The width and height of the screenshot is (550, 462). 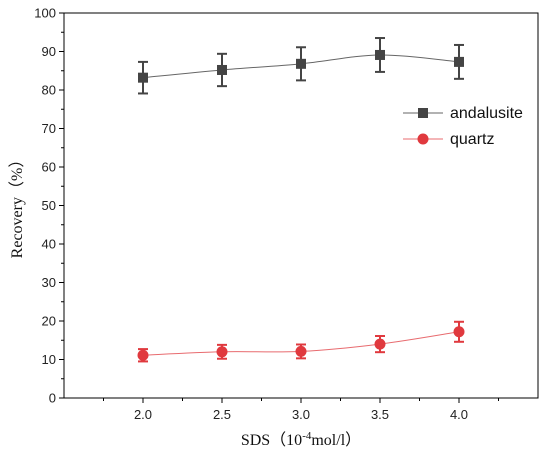 I want to click on y-axis-title: Recovery（%）, so click(x=17, y=205).